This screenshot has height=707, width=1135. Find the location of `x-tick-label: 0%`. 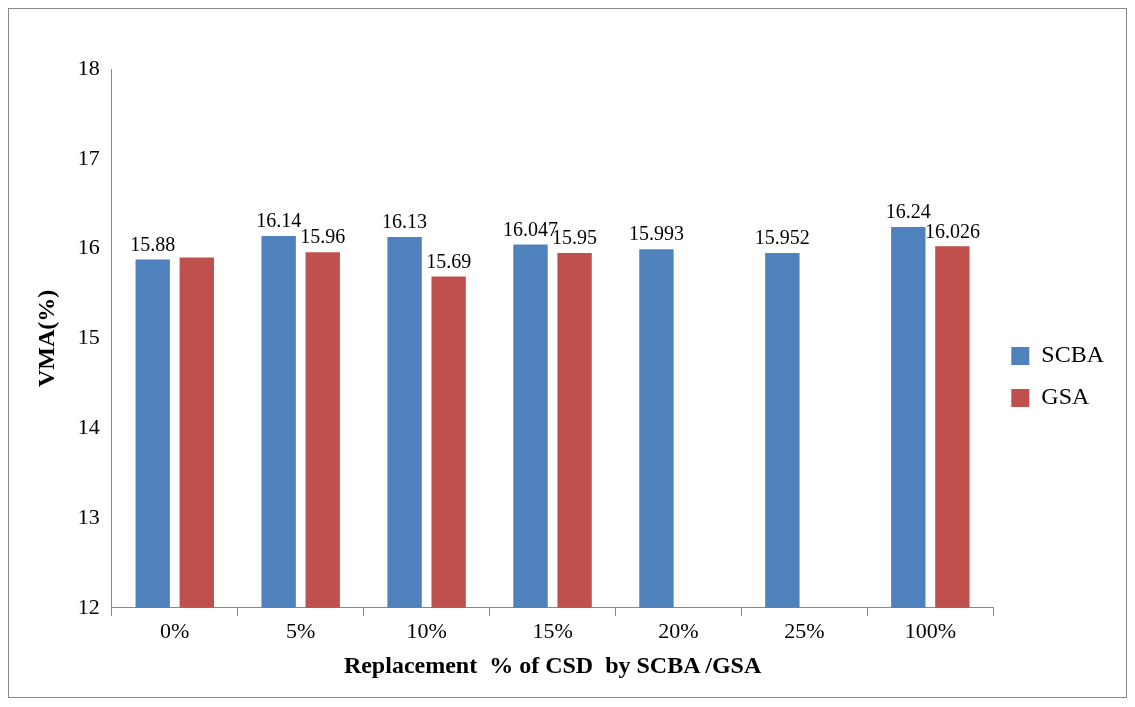

x-tick-label: 0% is located at coordinates (175, 630).